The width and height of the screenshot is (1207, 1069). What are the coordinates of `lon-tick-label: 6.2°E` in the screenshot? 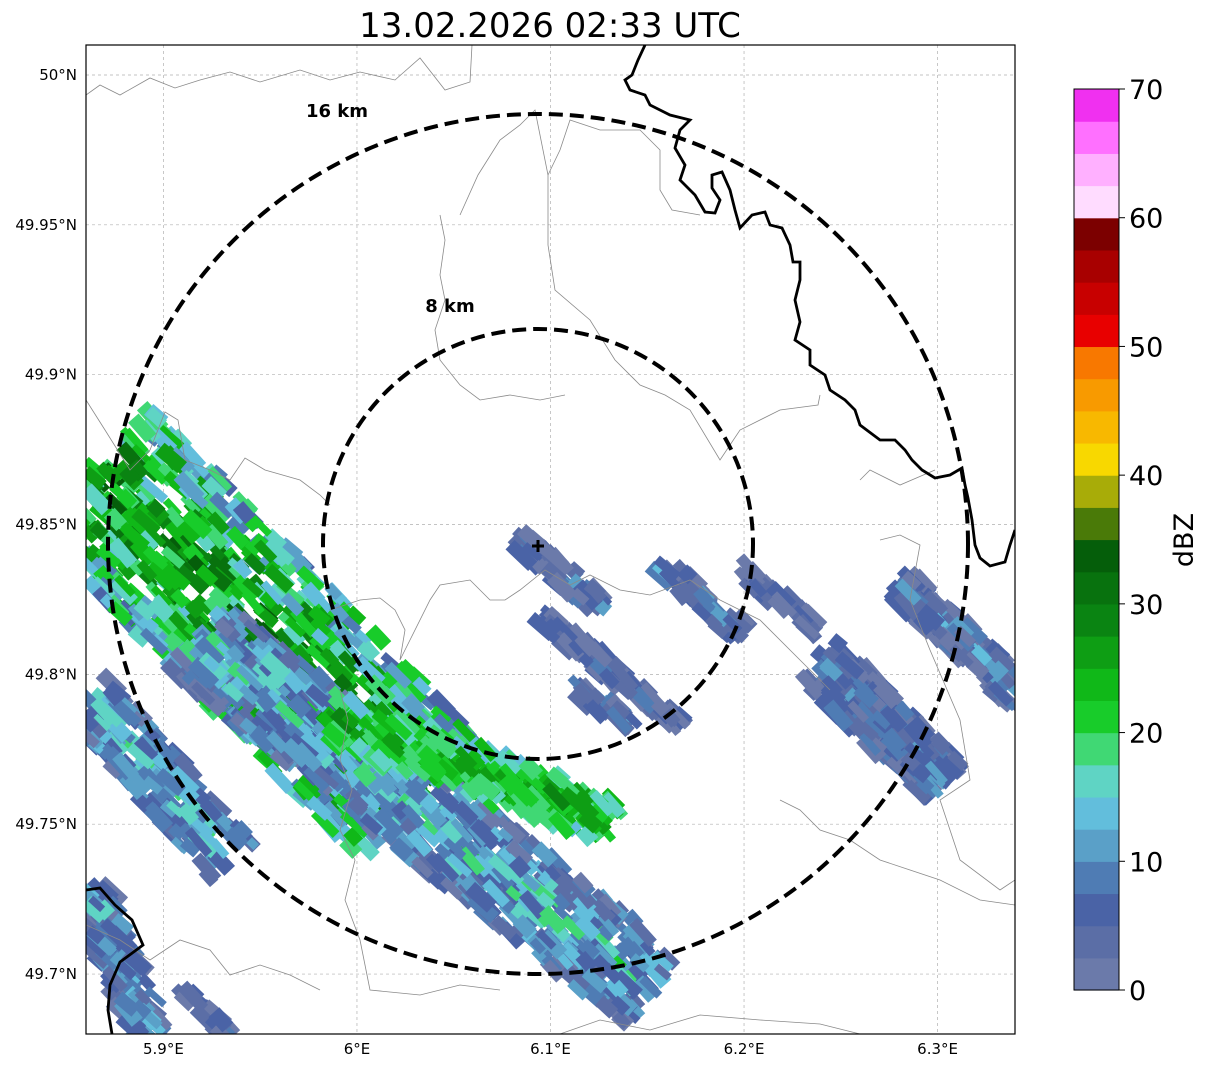 It's located at (744, 1049).